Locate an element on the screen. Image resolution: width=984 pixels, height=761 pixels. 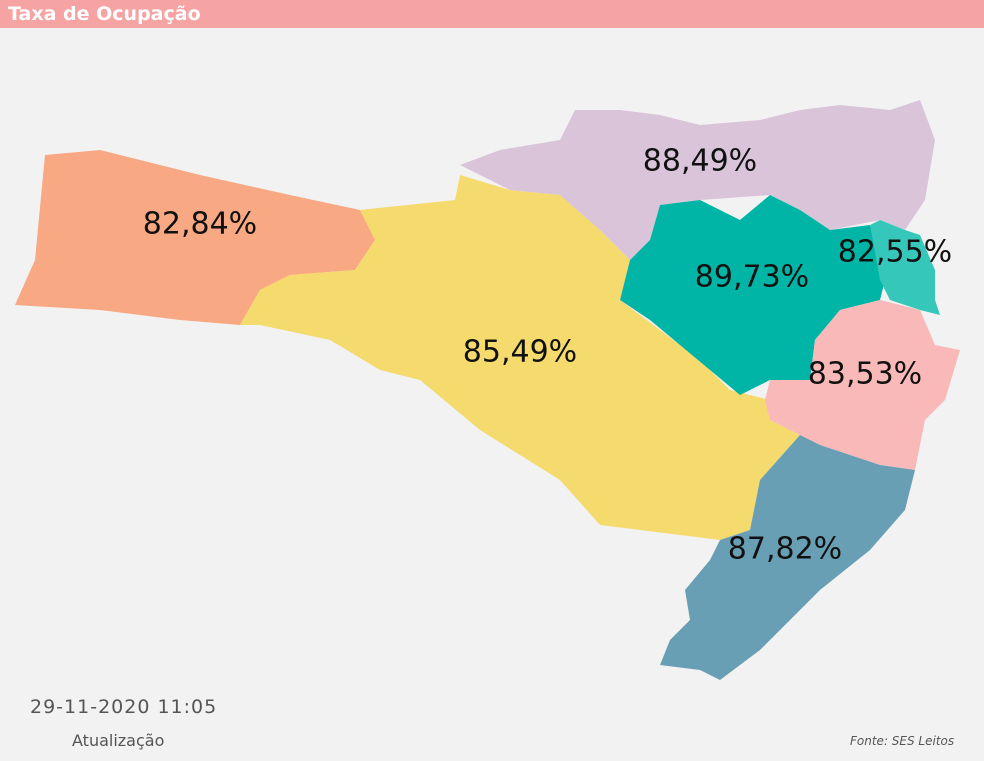
header: Taxa de Ocupação is located at coordinates (492, 14).